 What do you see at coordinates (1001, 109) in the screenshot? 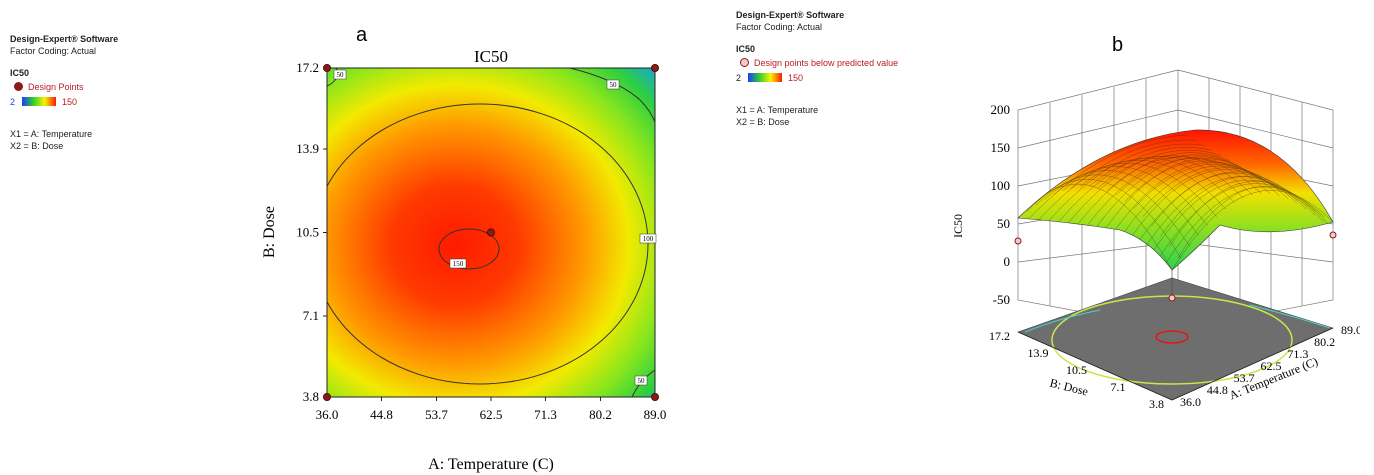
I see `z-tick-label: 200` at bounding box center [1001, 109].